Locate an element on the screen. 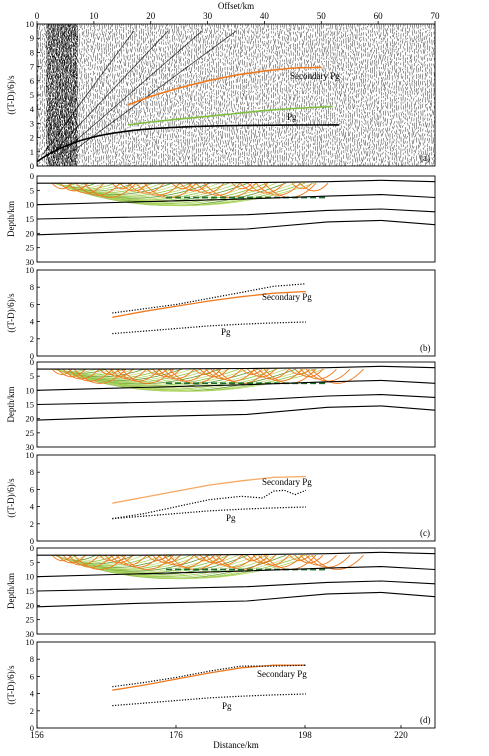 The image size is (489, 756). y-tick-label: 7 is located at coordinates (32, 67).